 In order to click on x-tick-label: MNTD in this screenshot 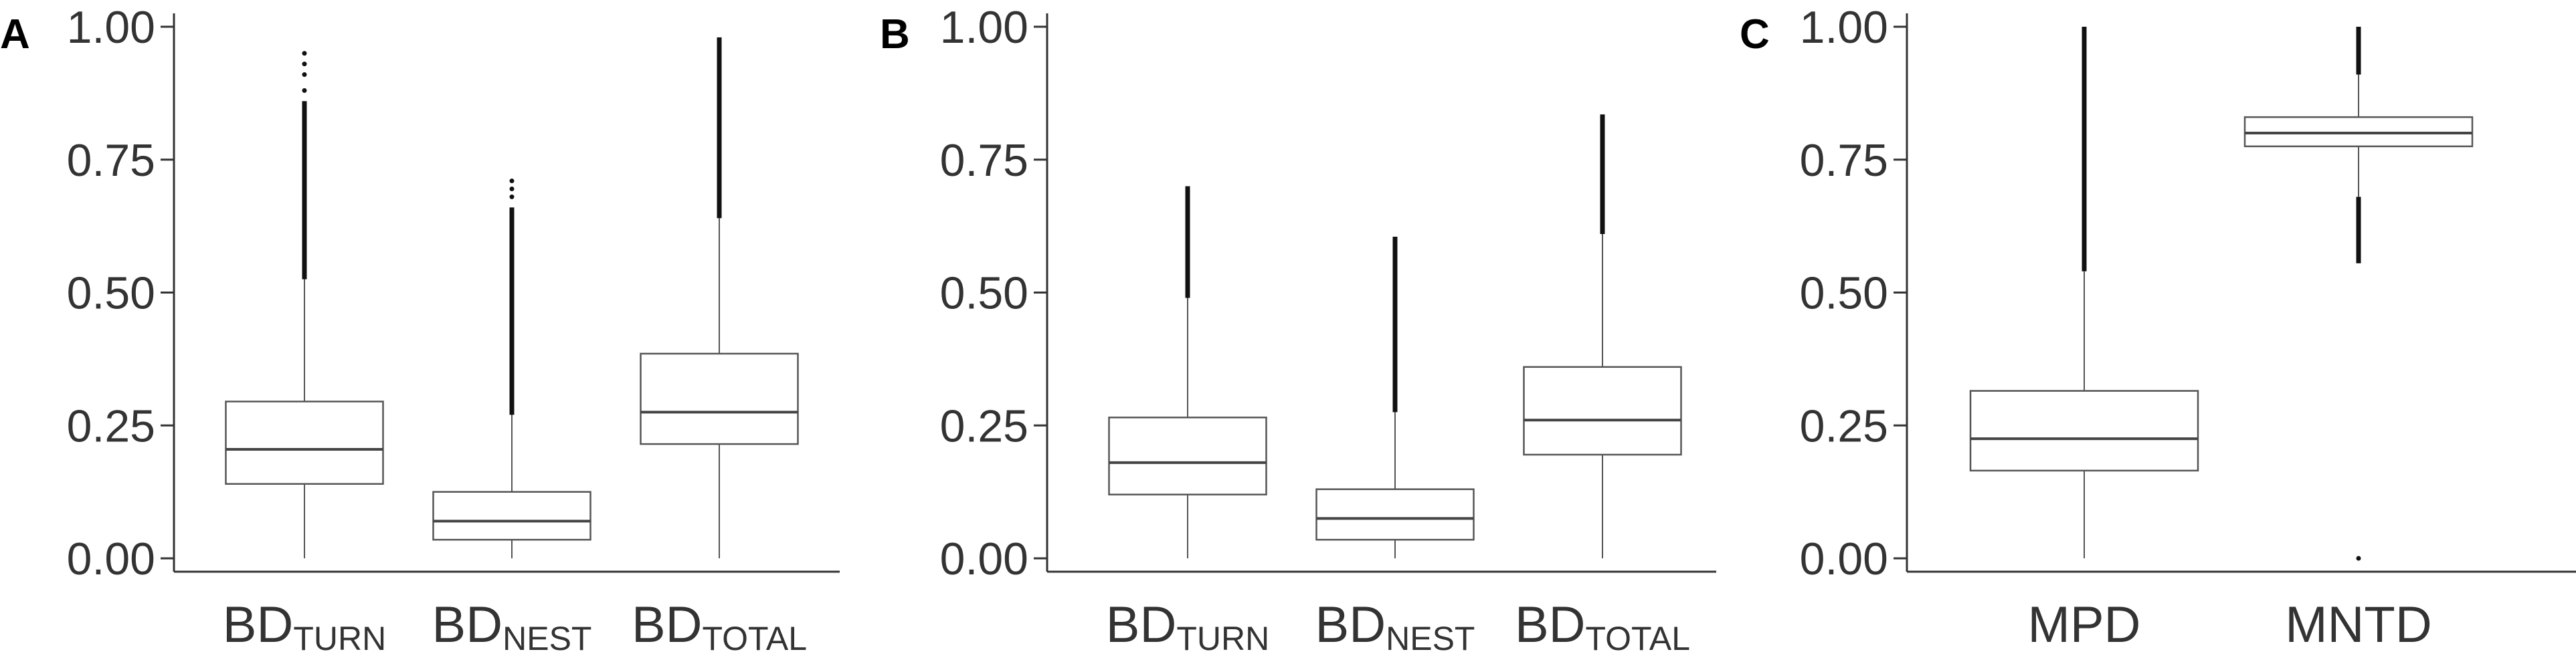, I will do `click(2358, 624)`.